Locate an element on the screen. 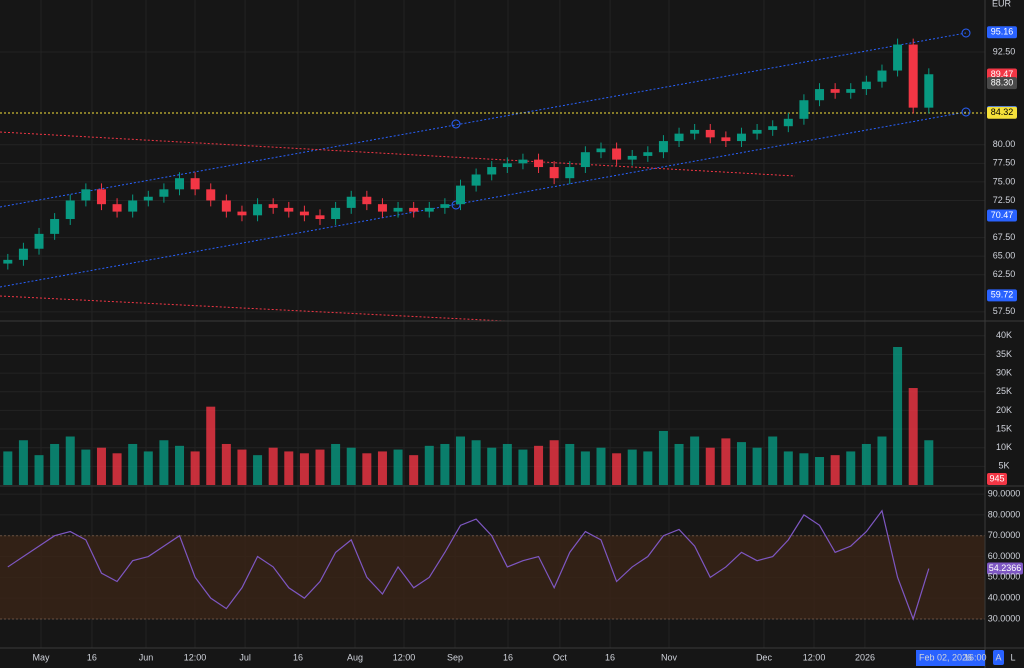 Image resolution: width=1024 pixels, height=668 pixels. y-tick-label: 65.00 is located at coordinates (1004, 256).